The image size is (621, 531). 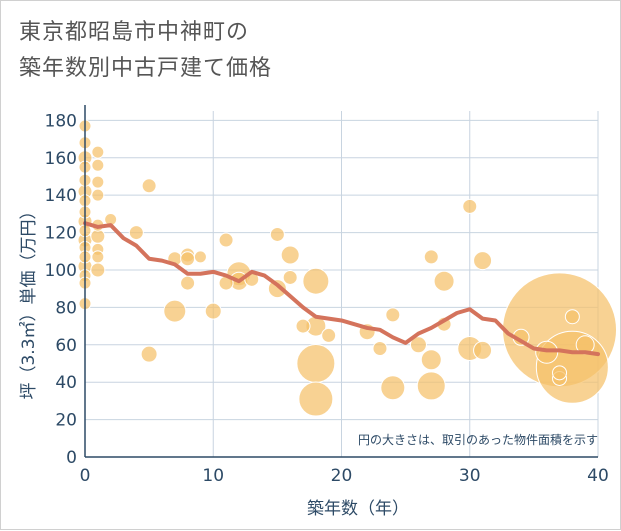 What do you see at coordinates (61, 234) in the screenshot?
I see `y-tick-label: 120` at bounding box center [61, 234].